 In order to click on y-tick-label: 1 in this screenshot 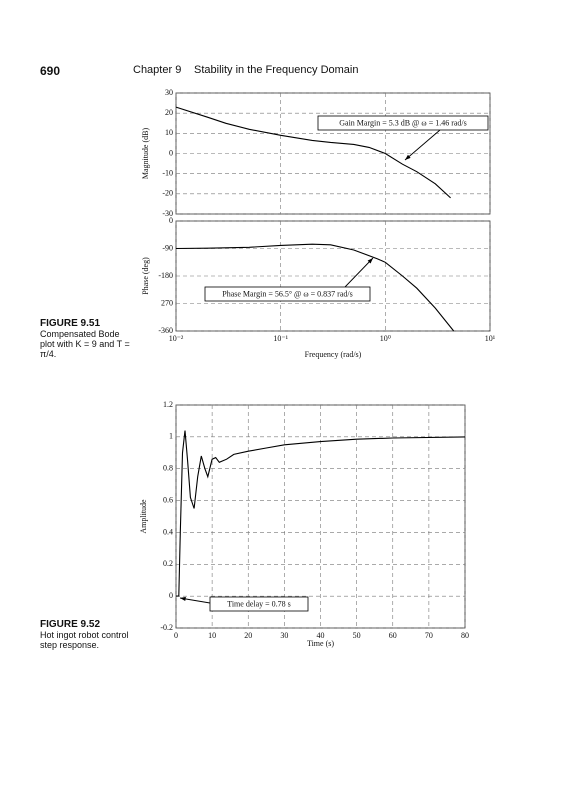, I will do `click(171, 436)`.